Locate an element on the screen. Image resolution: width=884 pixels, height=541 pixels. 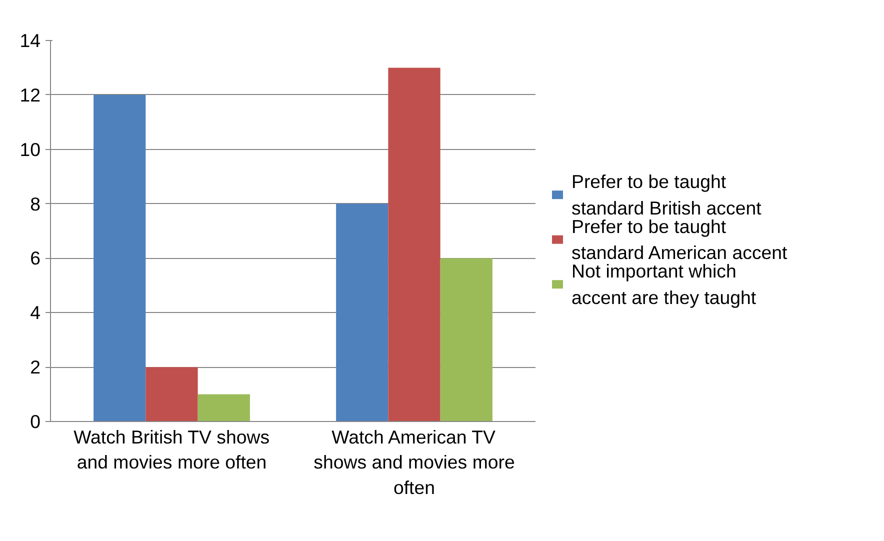
legend-label: Prefer to be taught standard British accent is located at coordinates (667, 194).